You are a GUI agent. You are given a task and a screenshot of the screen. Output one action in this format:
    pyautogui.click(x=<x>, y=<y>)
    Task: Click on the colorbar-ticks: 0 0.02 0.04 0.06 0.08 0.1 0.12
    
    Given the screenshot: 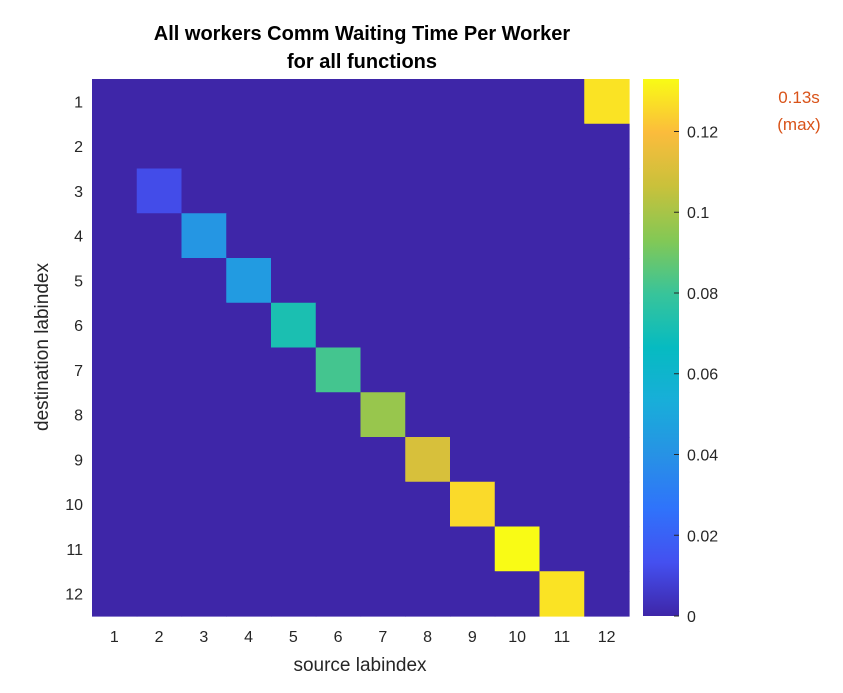 What is the action you would take?
    pyautogui.click(x=696, y=375)
    